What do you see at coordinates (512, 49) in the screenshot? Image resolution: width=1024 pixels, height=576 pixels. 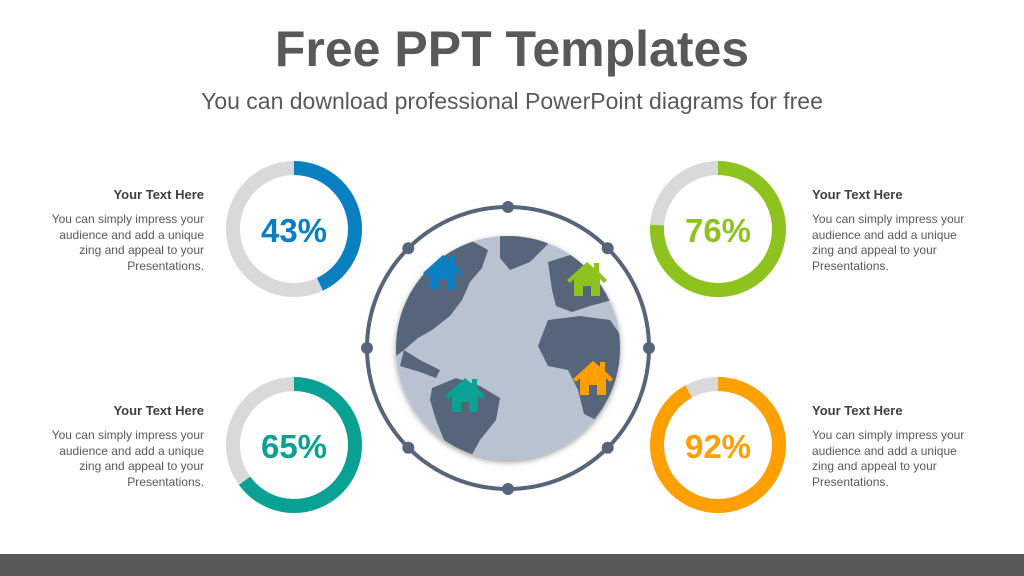 I see `slide-title: Free PPT Templates` at bounding box center [512, 49].